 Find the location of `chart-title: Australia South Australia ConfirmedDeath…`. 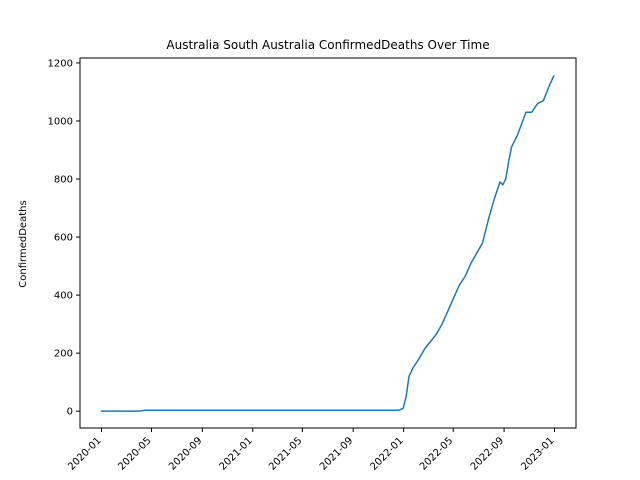

chart-title: Australia South Australia ConfirmedDeath… is located at coordinates (327, 45).